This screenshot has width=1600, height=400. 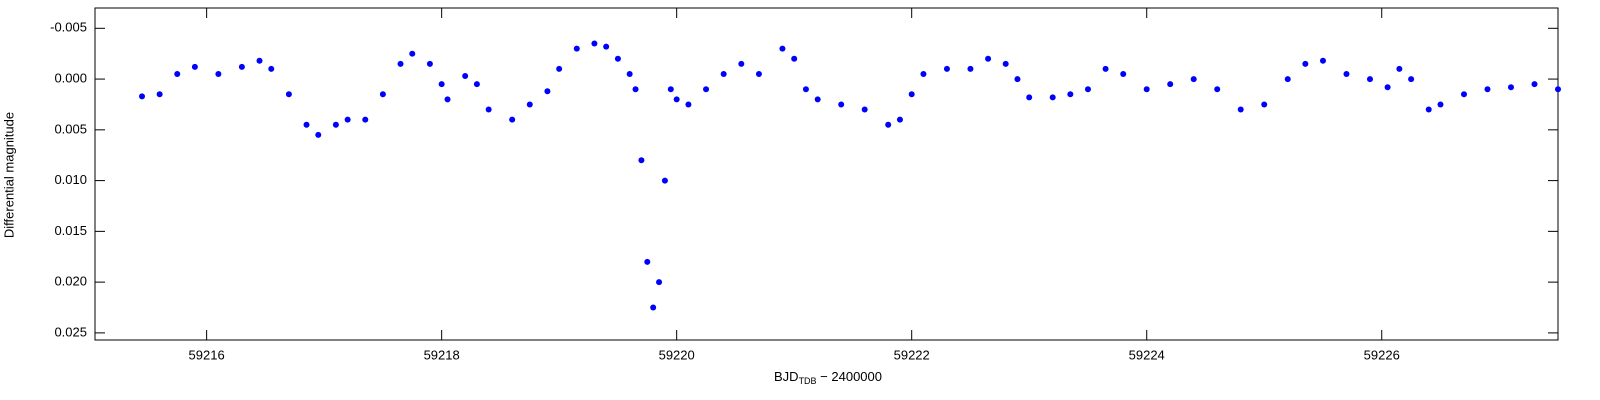 What do you see at coordinates (70, 78) in the screenshot?
I see `y-tick-label: 0.000` at bounding box center [70, 78].